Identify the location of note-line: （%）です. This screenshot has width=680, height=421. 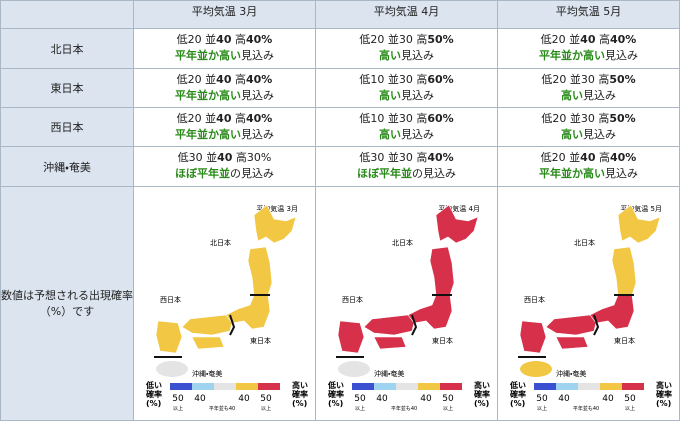
(67, 311).